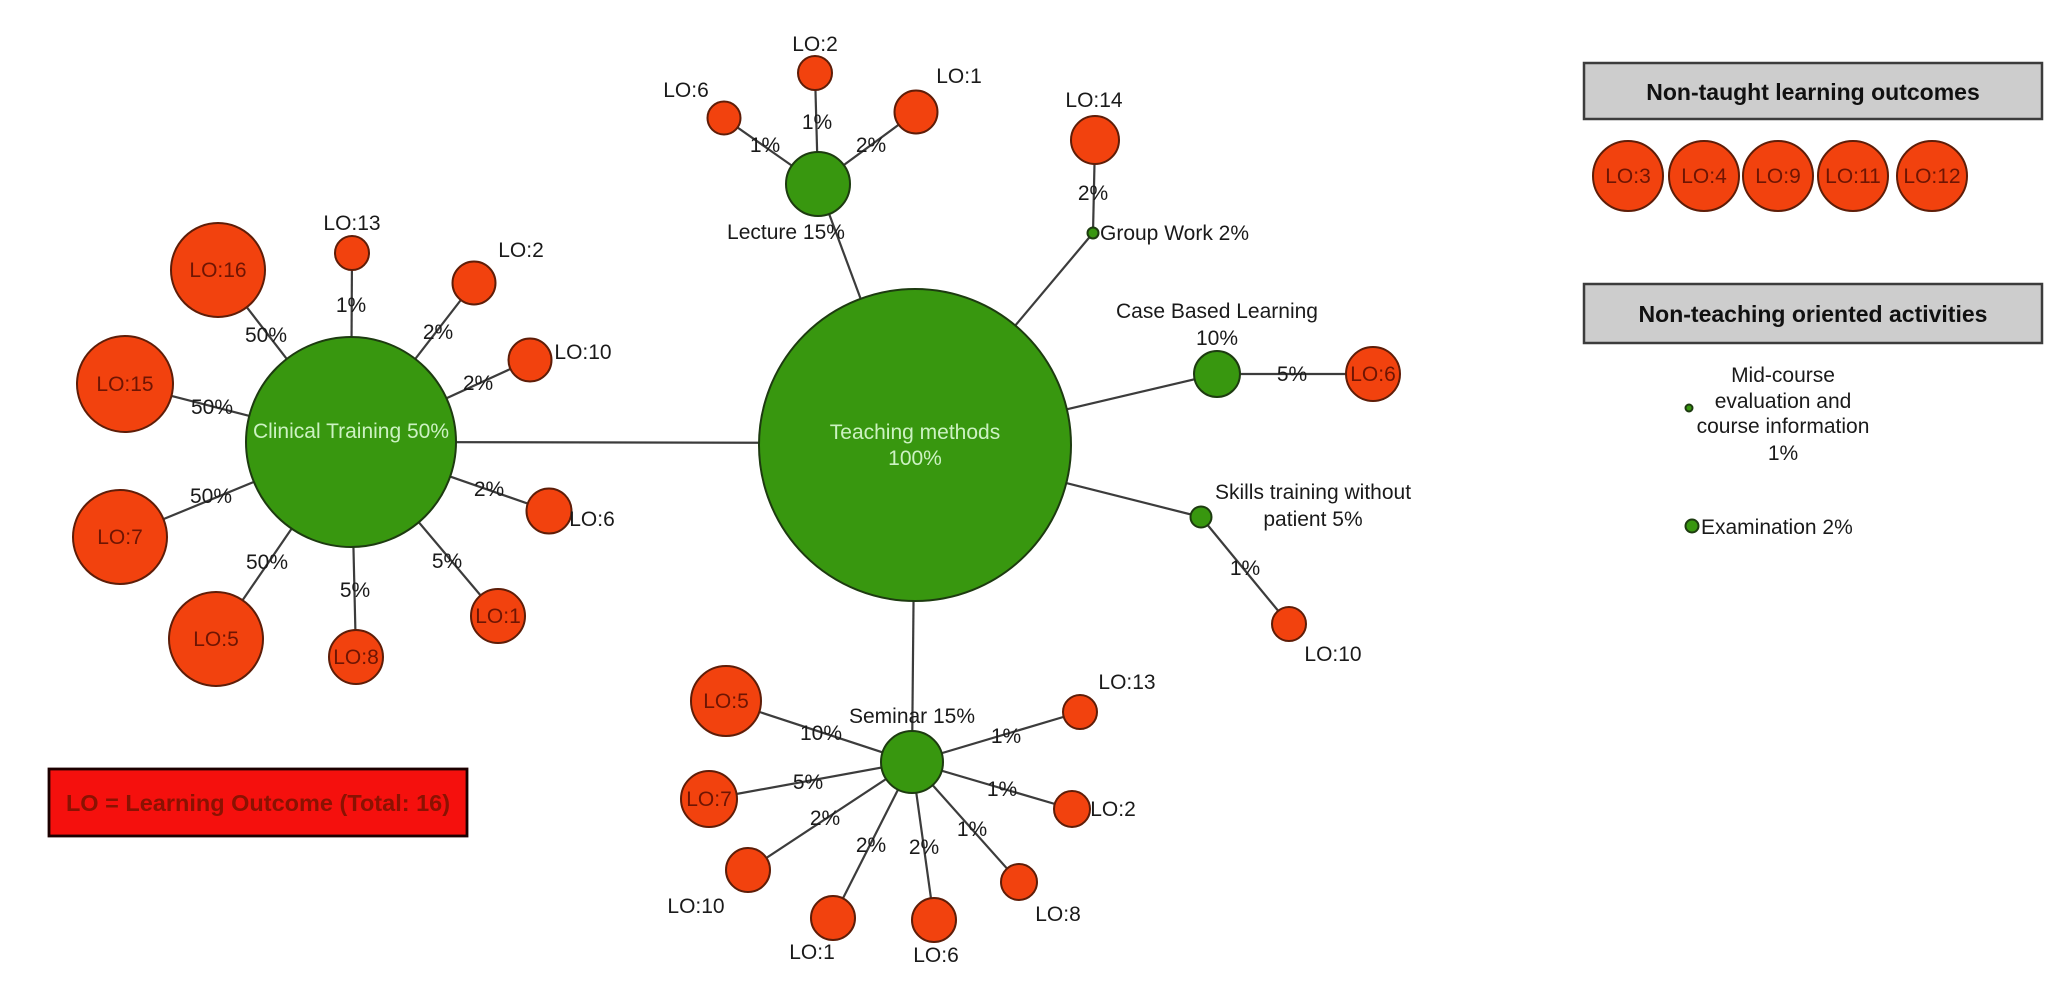 Image resolution: width=2059 pixels, height=1001 pixels. What do you see at coordinates (915, 432) in the screenshot?
I see `svg-text: Teaching methods` at bounding box center [915, 432].